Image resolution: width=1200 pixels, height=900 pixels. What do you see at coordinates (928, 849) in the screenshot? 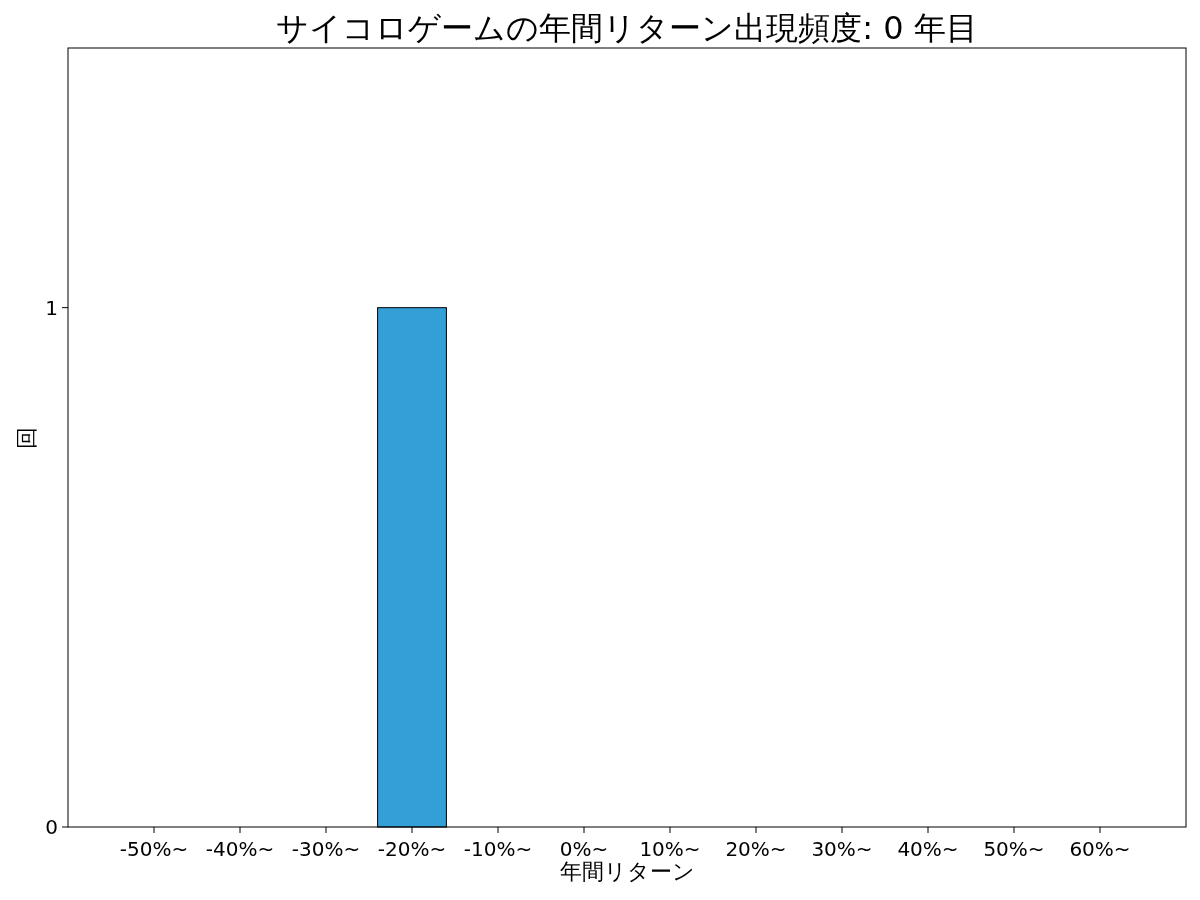
I see `x-tick-label: 40%~` at bounding box center [928, 849].